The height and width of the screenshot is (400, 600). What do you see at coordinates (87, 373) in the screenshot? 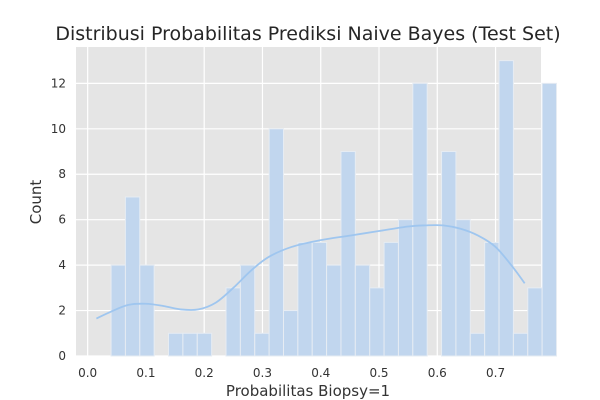
I see `x-tick-label: 0.0` at bounding box center [87, 373].